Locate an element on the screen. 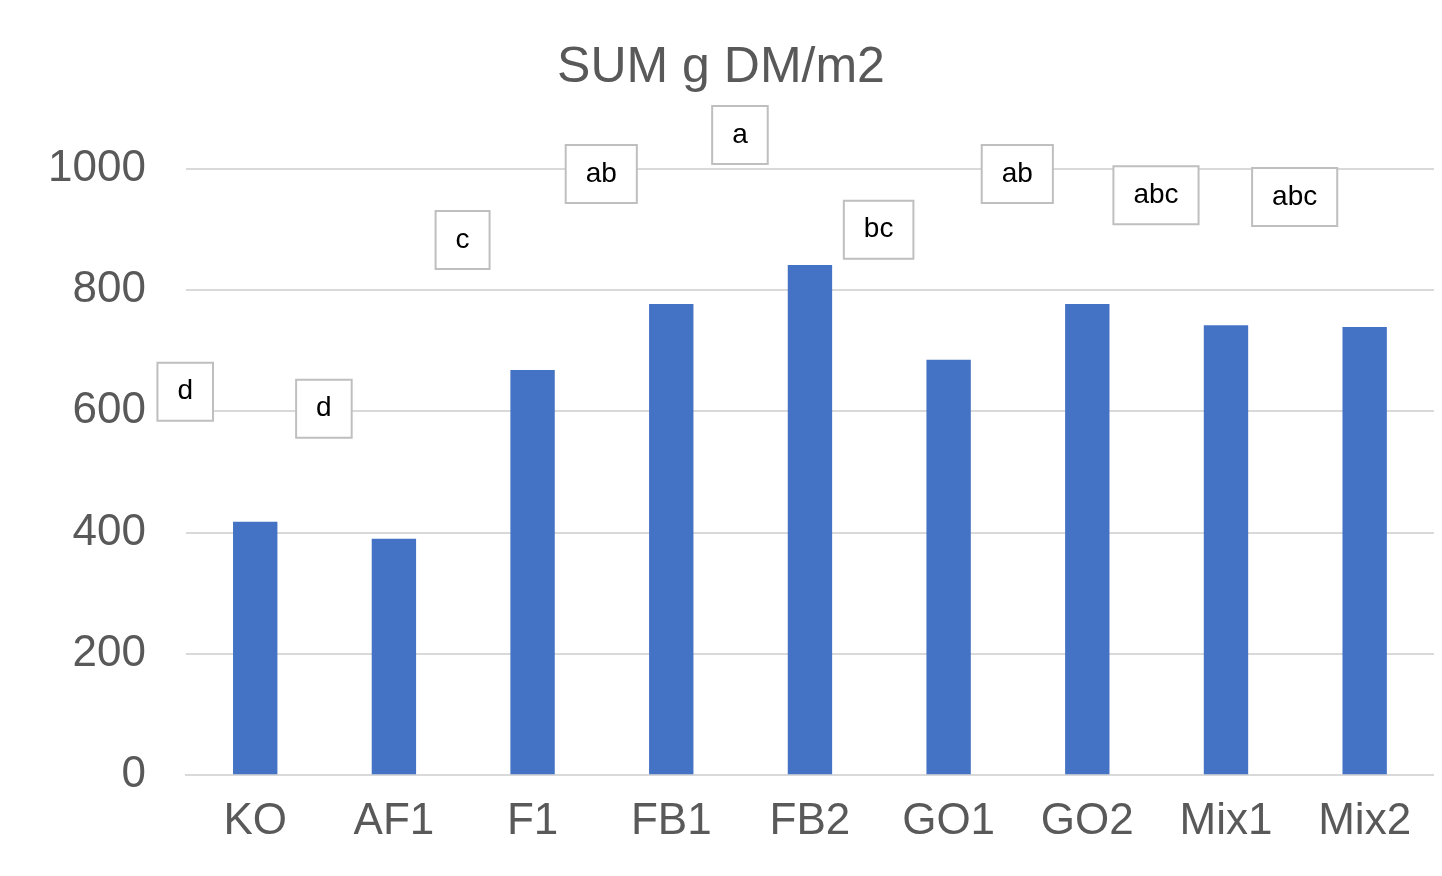 The image size is (1442, 876). x-tick-label: F1 is located at coordinates (532, 818).